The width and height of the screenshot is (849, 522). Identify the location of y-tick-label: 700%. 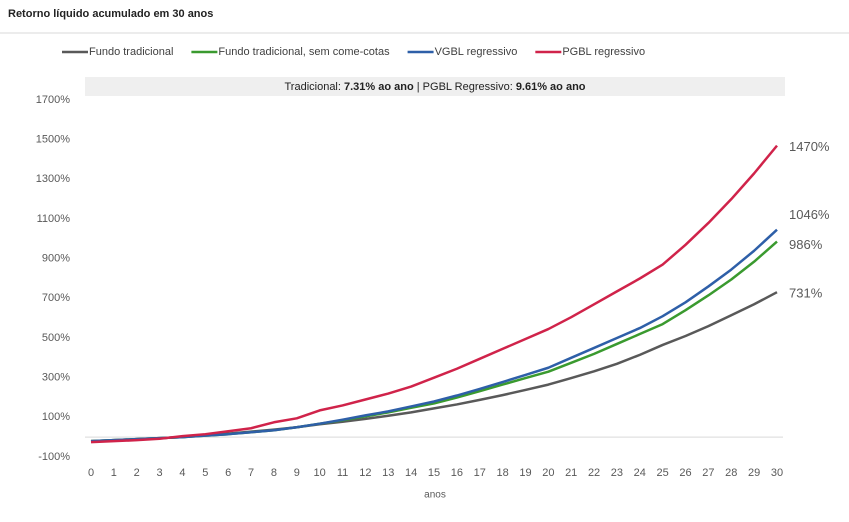
(56, 298).